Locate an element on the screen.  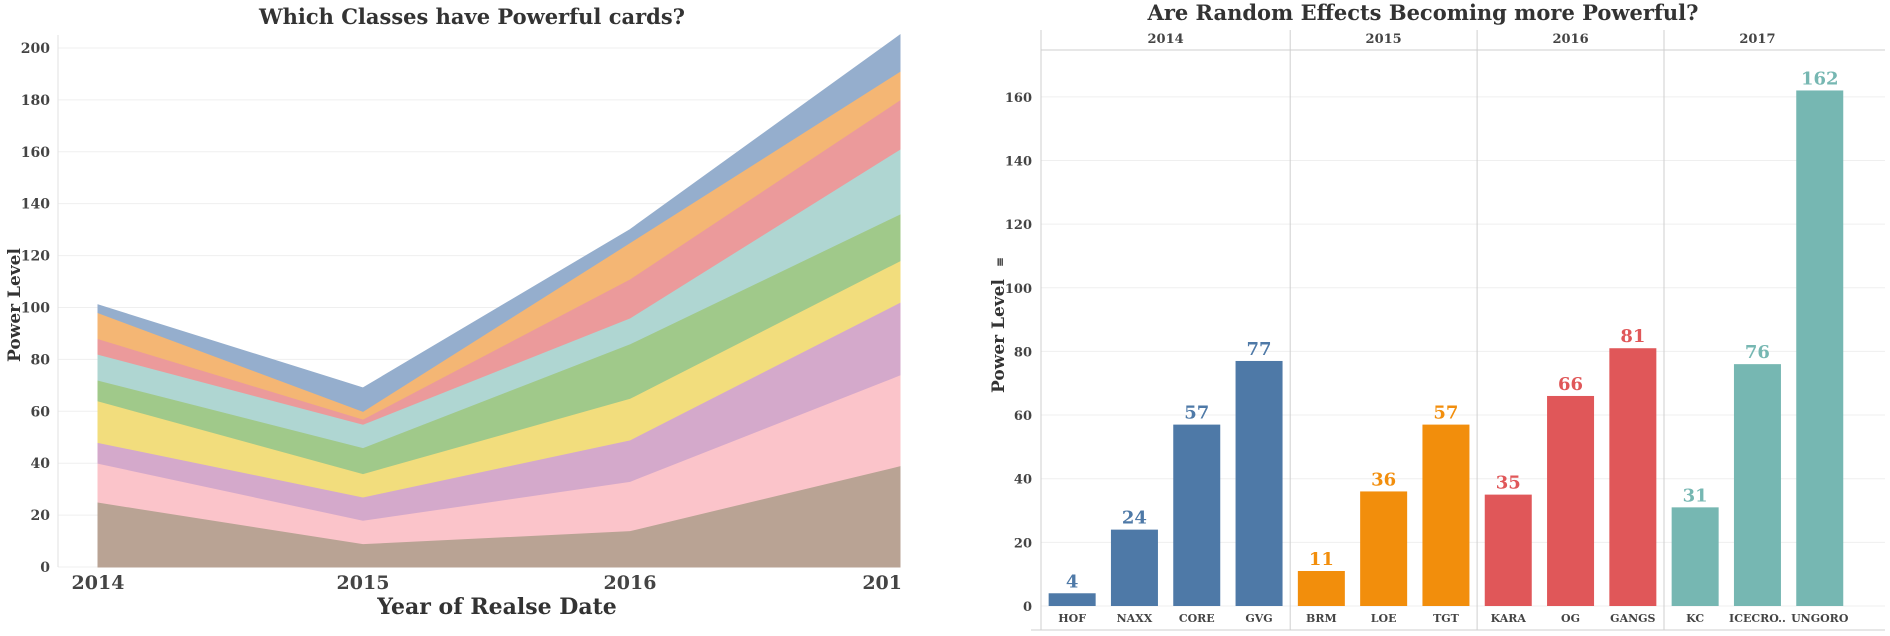
bar-value-label: 76 is located at coordinates (1757, 352).